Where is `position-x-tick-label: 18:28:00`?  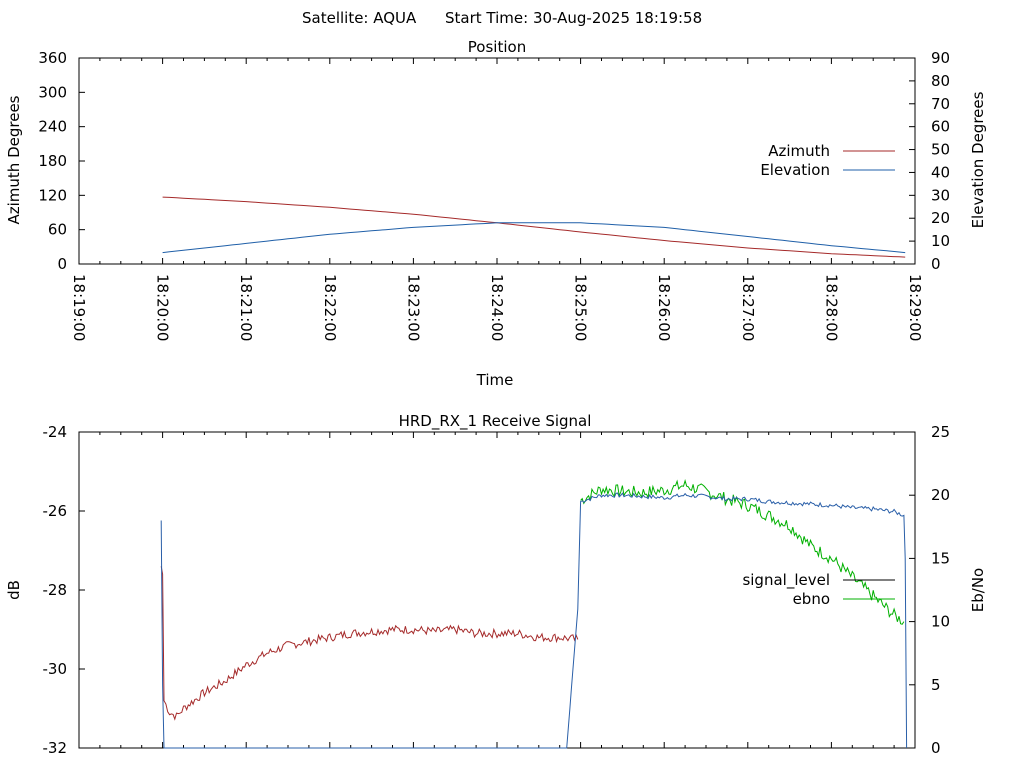 position-x-tick-label: 18:28:00 is located at coordinates (831, 307).